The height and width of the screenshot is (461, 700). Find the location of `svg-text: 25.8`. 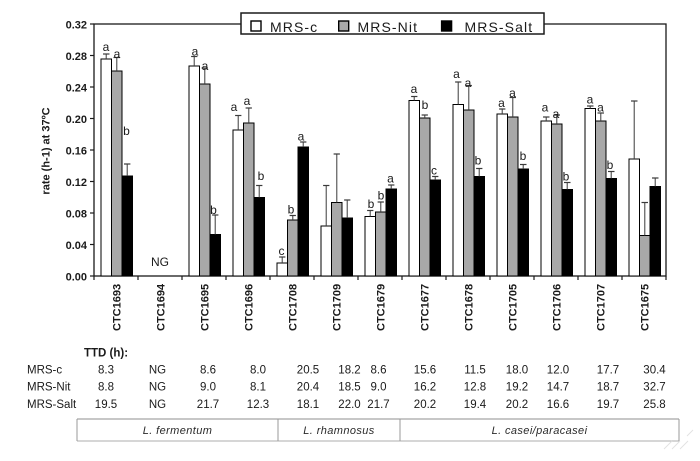

svg-text: 25.8 is located at coordinates (654, 405).